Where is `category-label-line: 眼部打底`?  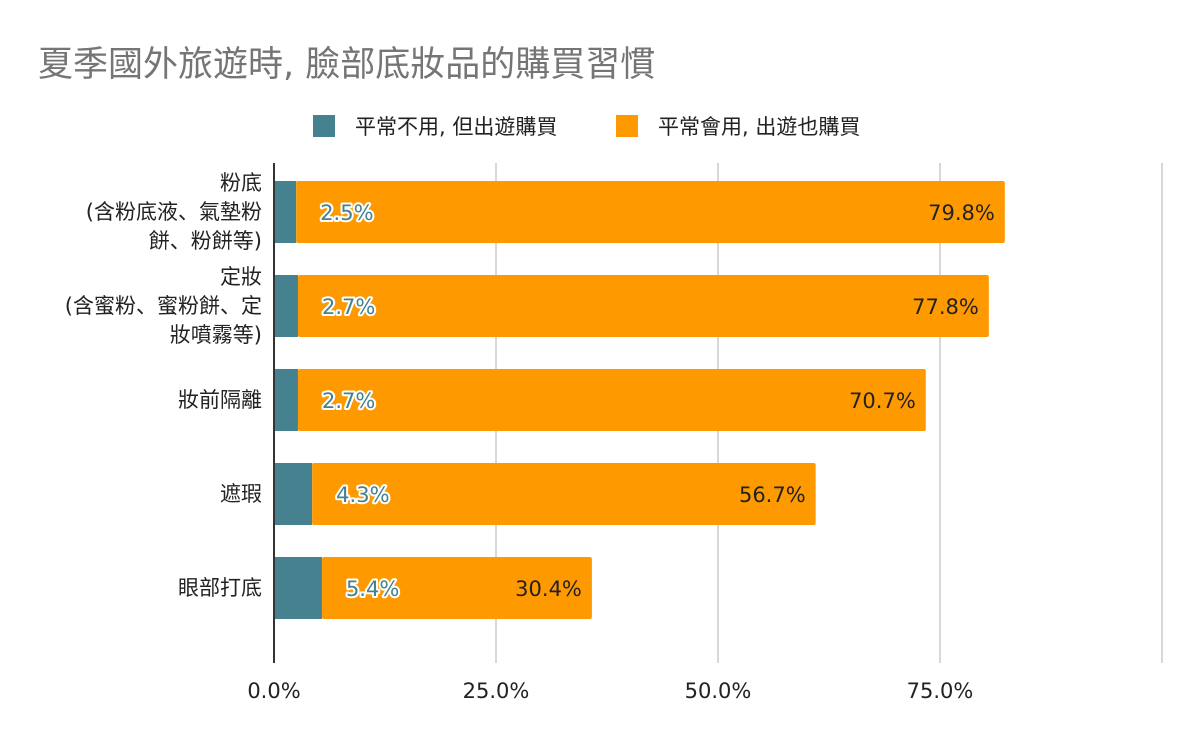
category-label-line: 眼部打底 is located at coordinates (220, 587).